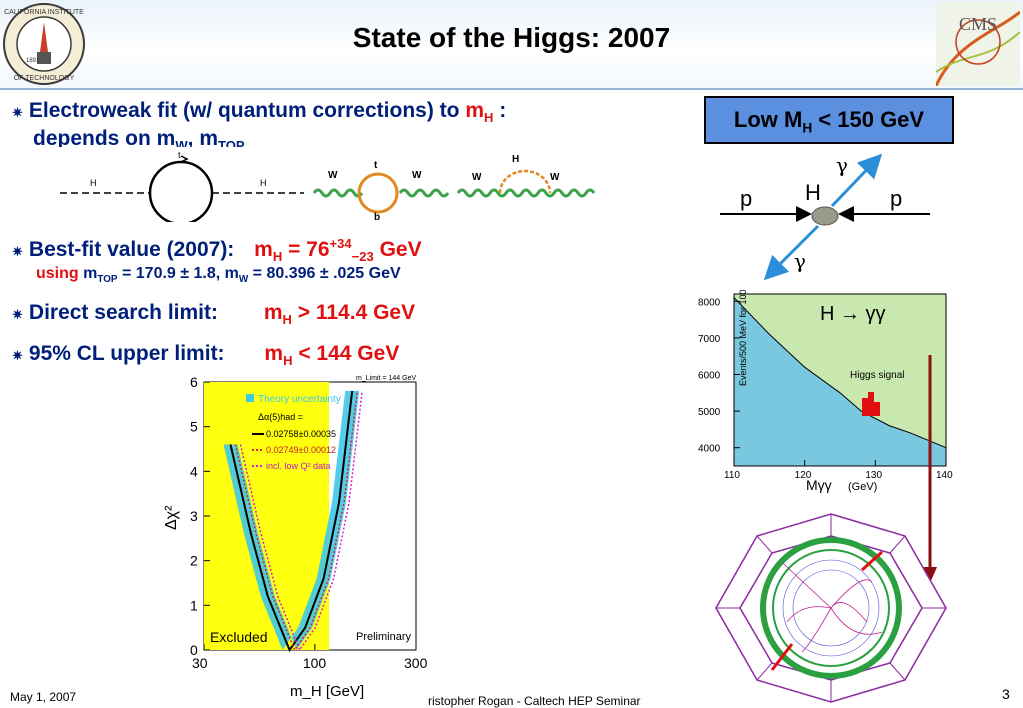 Image resolution: width=1023 pixels, height=708 pixels. I want to click on chi2-xlabel: m_H [GeV], so click(327, 691).